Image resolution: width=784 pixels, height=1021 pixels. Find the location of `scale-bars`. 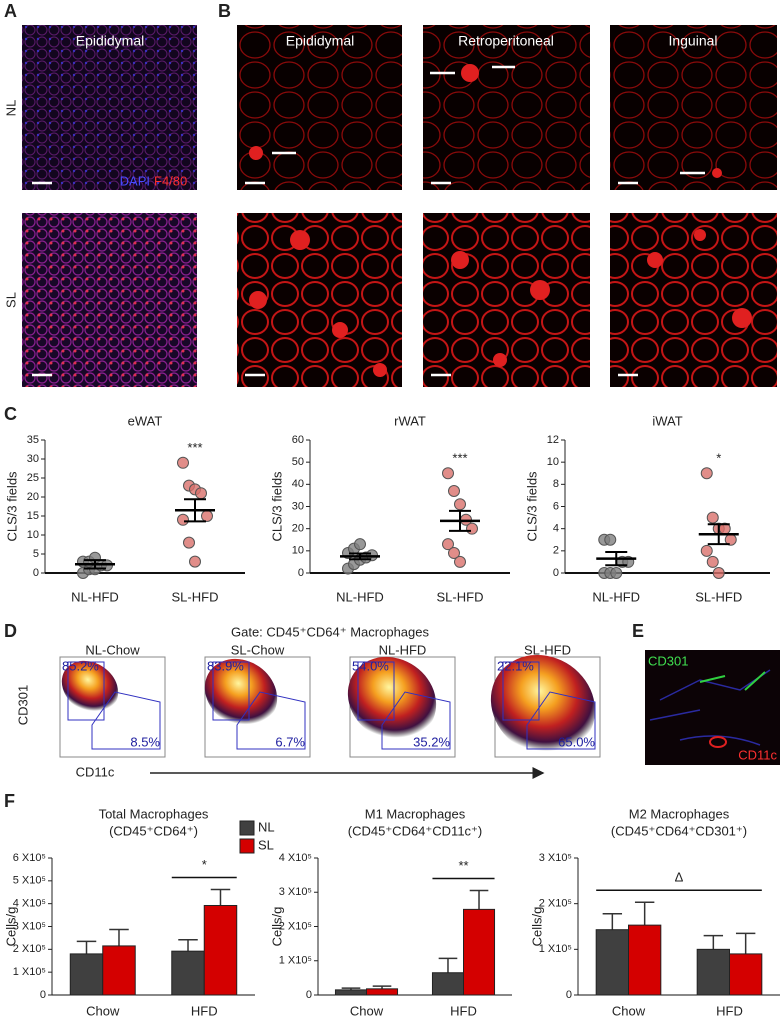

scale-bars is located at coordinates (335, 279).